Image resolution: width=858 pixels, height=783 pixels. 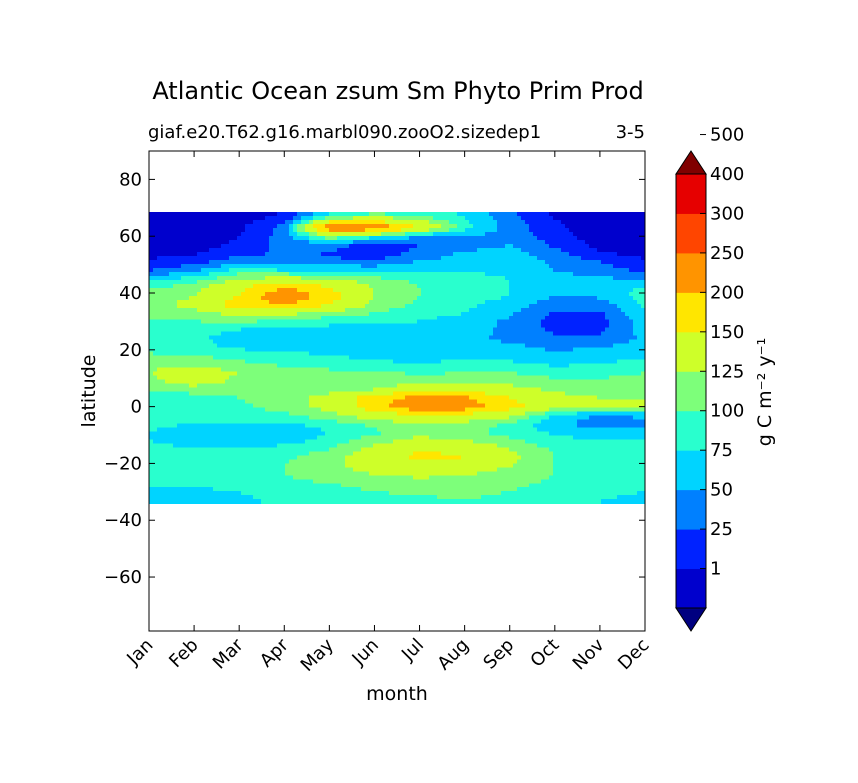 What do you see at coordinates (691, 619) in the screenshot?
I see `colorbar-min-extension` at bounding box center [691, 619].